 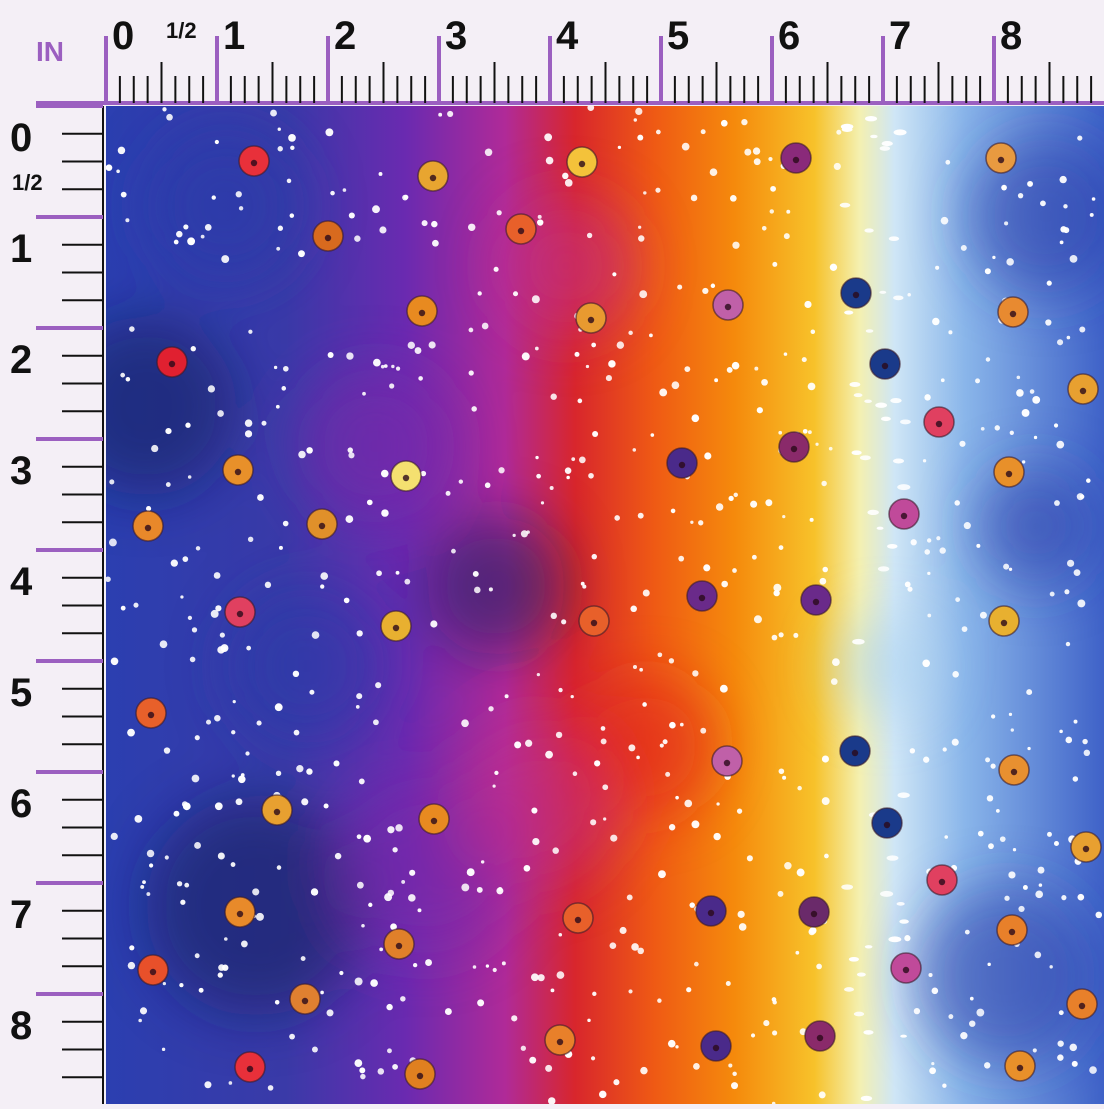 I want to click on watercolor-blot, so click(x=646, y=746).